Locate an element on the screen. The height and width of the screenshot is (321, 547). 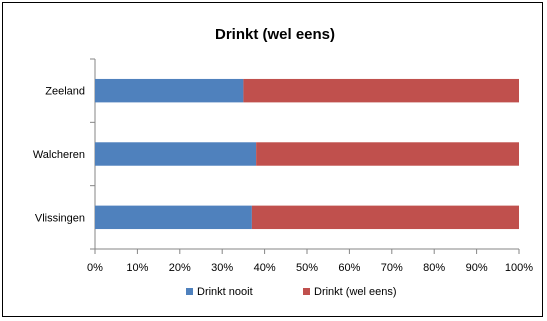
legend-label: Drinkt nooit is located at coordinates (225, 292).